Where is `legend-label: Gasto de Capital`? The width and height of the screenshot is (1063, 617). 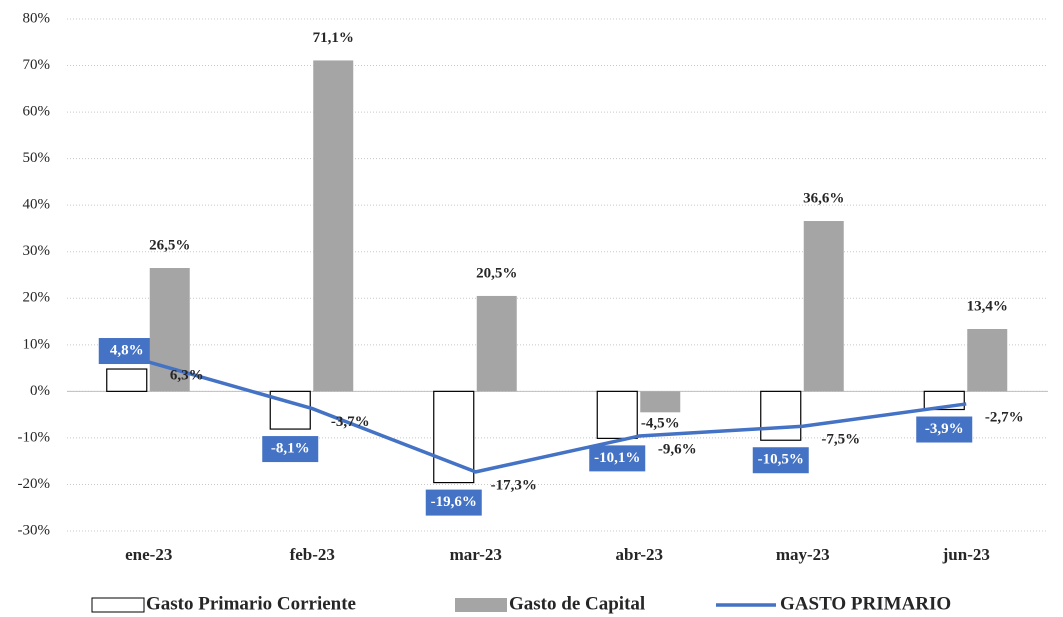
legend-label: Gasto de Capital is located at coordinates (577, 603).